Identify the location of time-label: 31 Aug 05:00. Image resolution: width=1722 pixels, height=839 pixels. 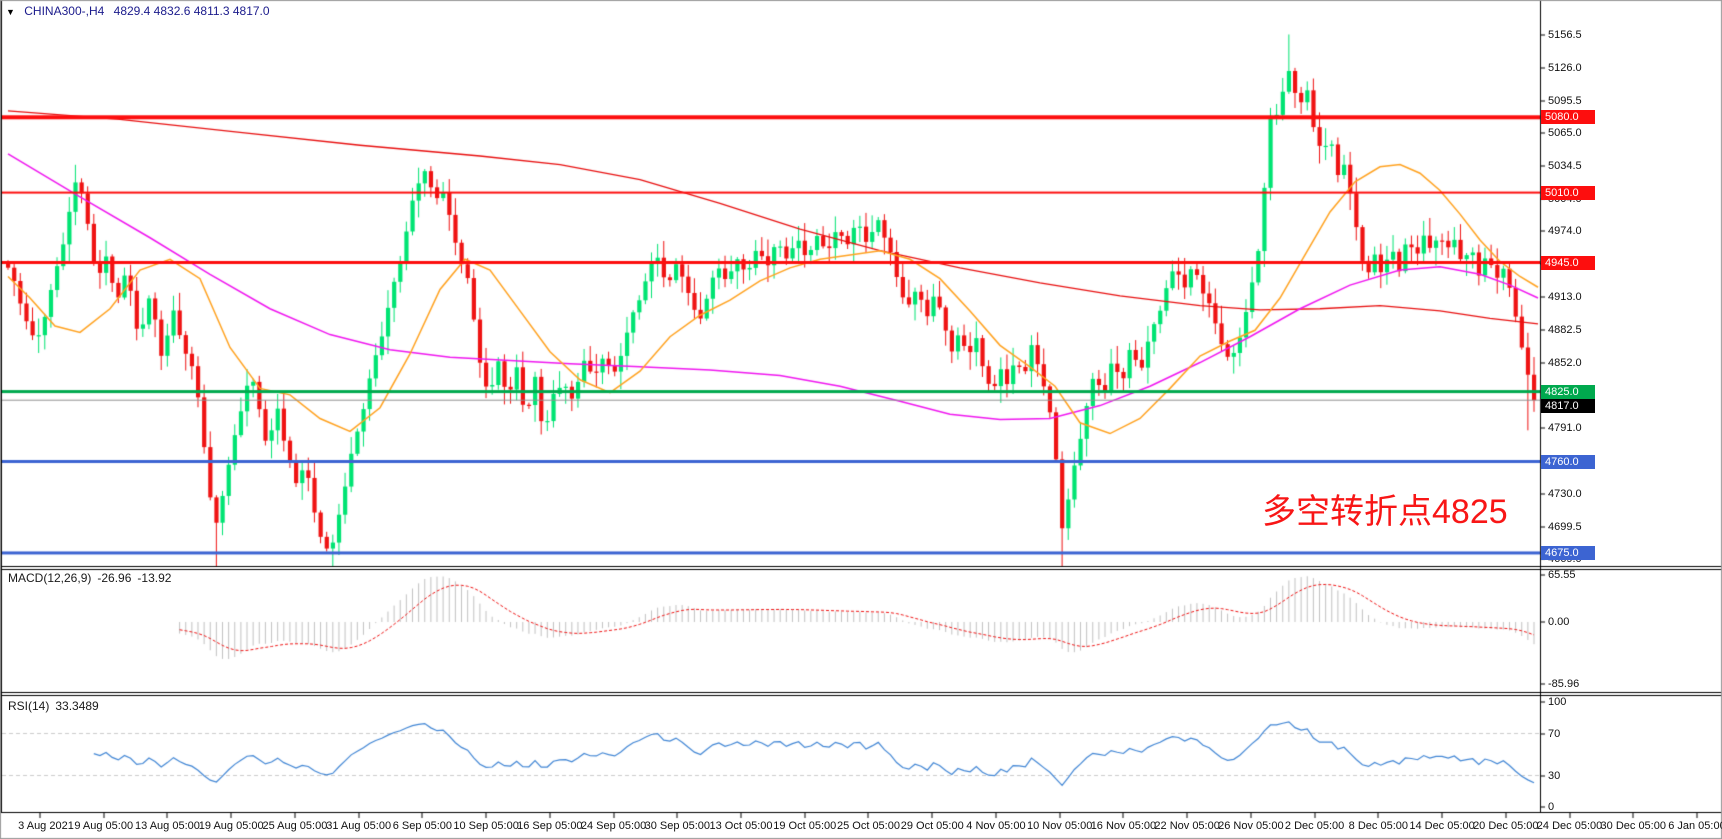
(359, 826).